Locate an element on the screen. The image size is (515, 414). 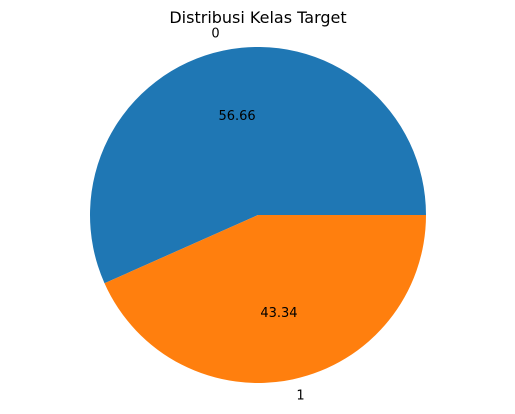
slice-category-label-1: 1 is located at coordinates (300, 395).